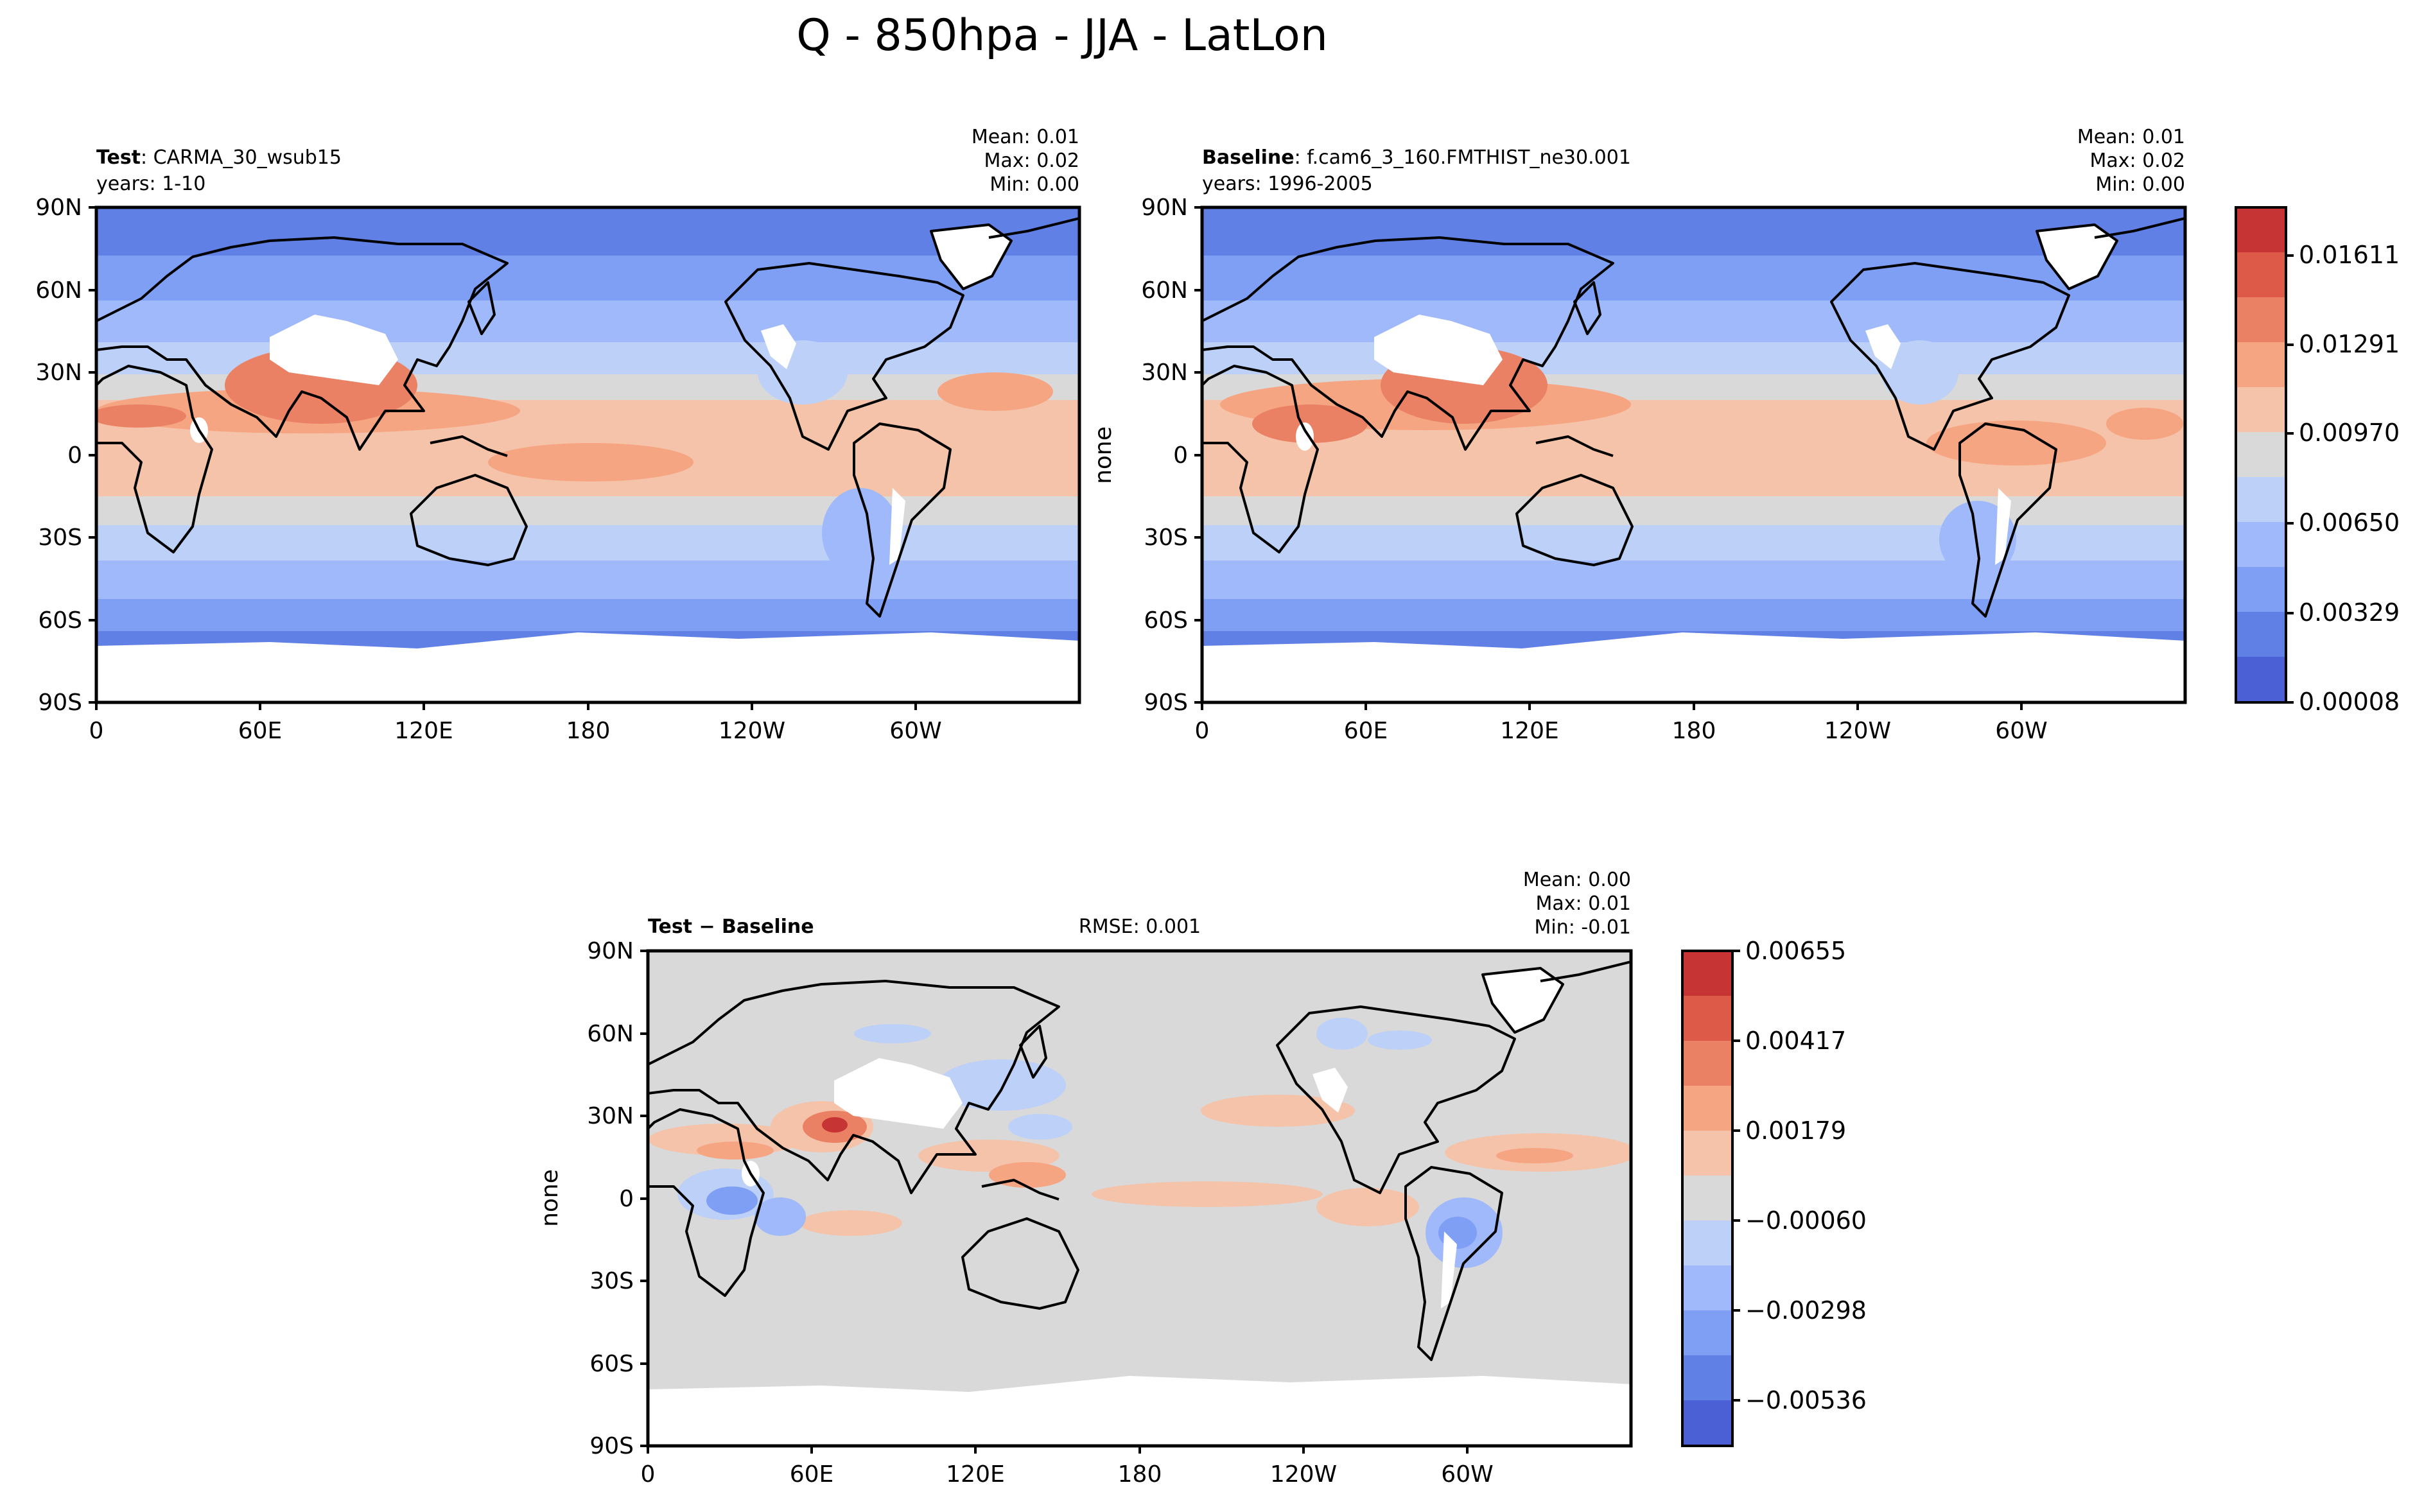  I want to click on panel-difference-ylabel: none, so click(550, 1198).